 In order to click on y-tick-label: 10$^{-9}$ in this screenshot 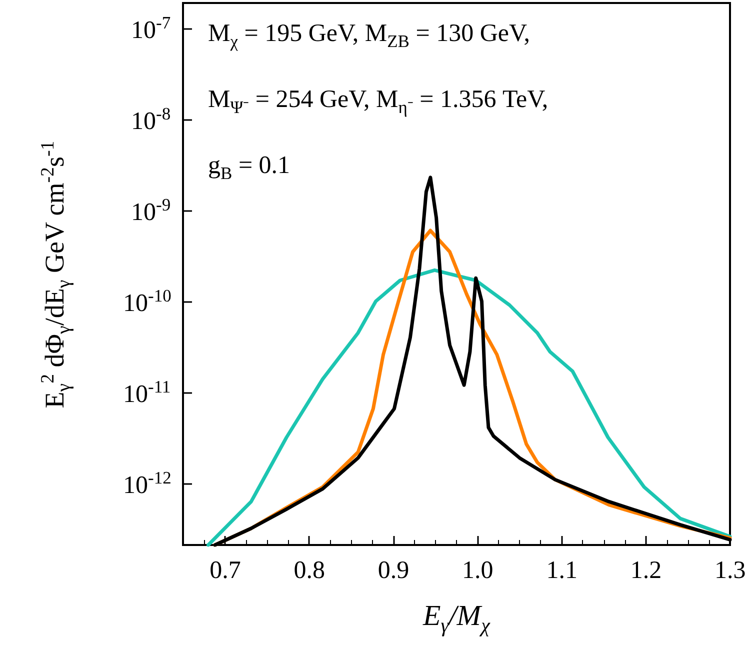, I will do `click(151, 211)`.